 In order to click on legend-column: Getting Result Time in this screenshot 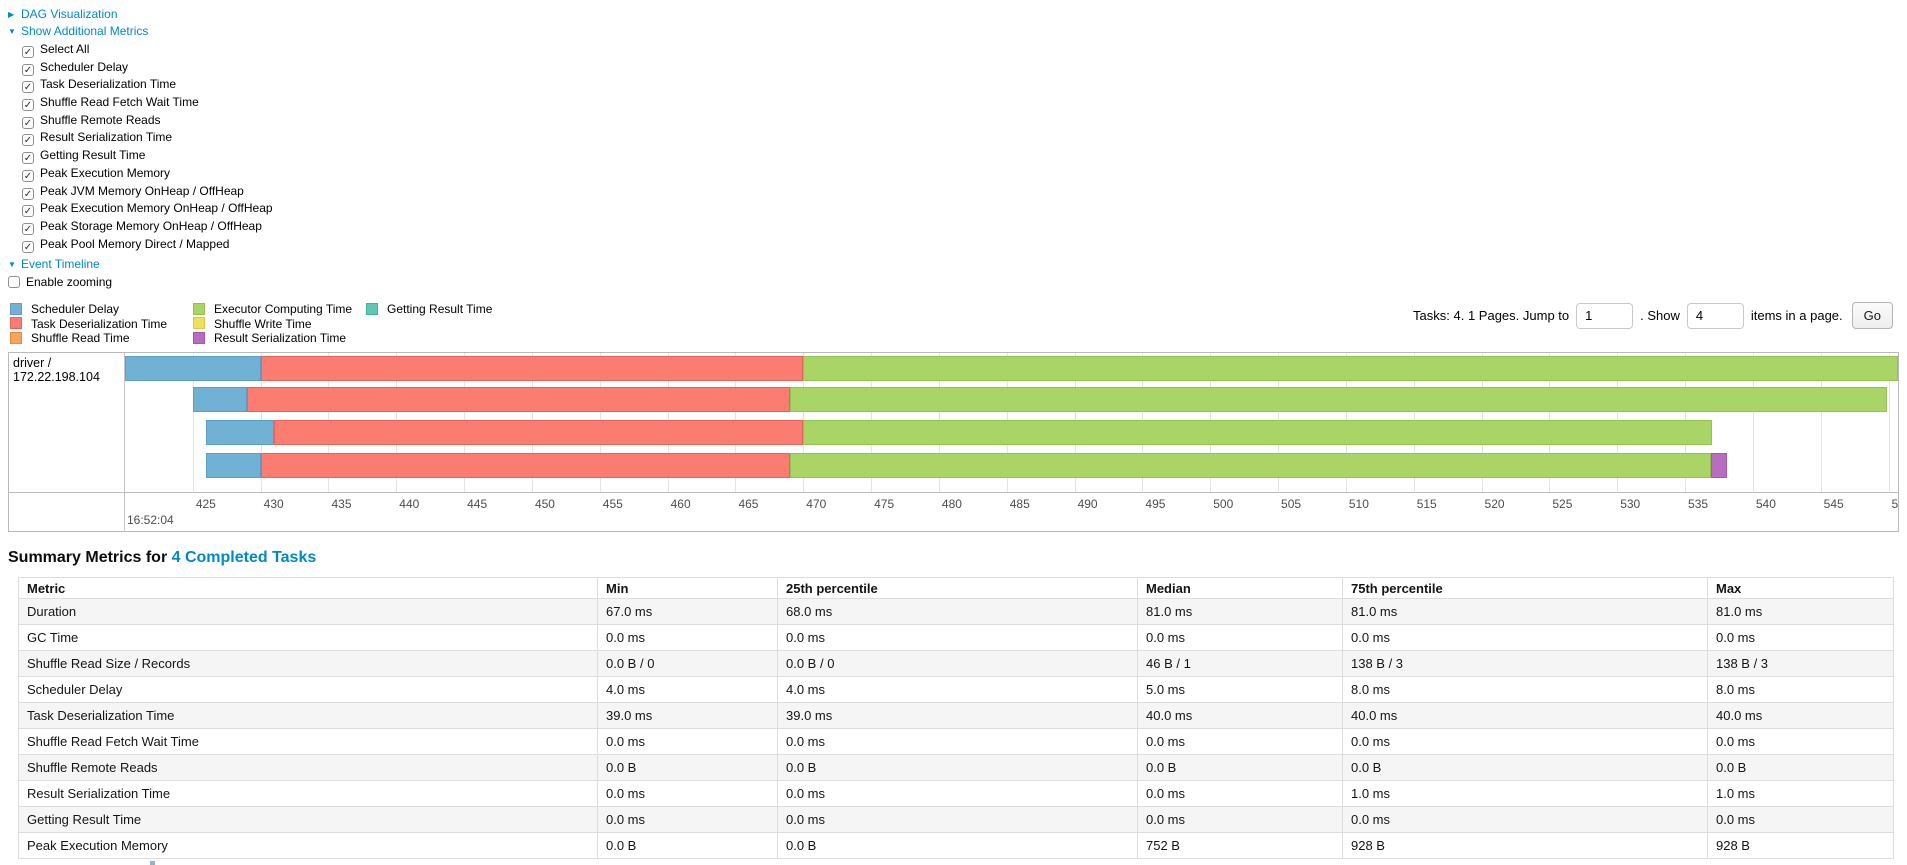, I will do `click(429, 309)`.